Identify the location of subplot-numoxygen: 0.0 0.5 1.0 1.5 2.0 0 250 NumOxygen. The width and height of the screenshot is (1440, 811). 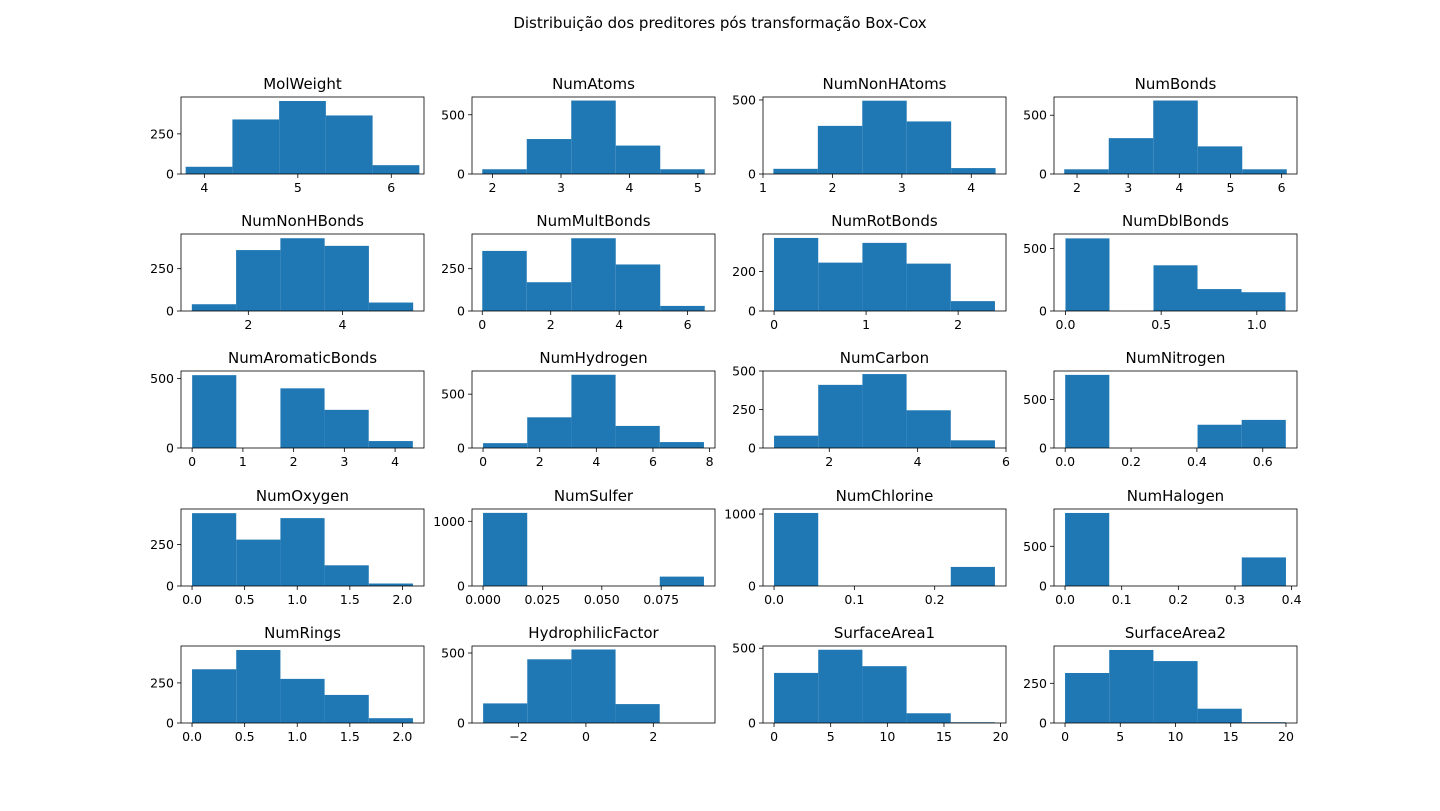
(287, 547).